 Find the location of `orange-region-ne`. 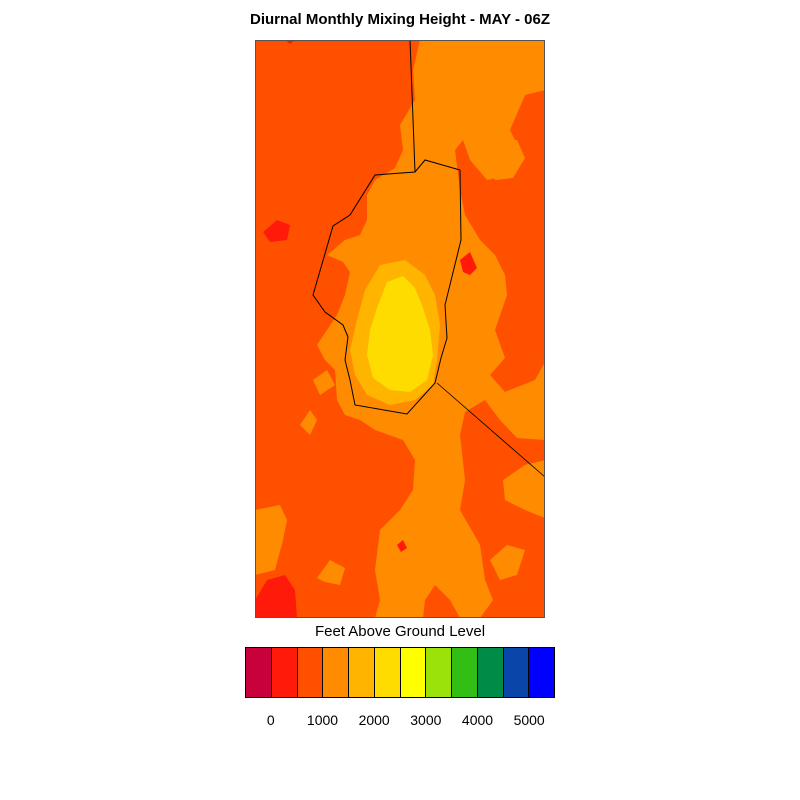

orange-region-ne is located at coordinates (504, 160).